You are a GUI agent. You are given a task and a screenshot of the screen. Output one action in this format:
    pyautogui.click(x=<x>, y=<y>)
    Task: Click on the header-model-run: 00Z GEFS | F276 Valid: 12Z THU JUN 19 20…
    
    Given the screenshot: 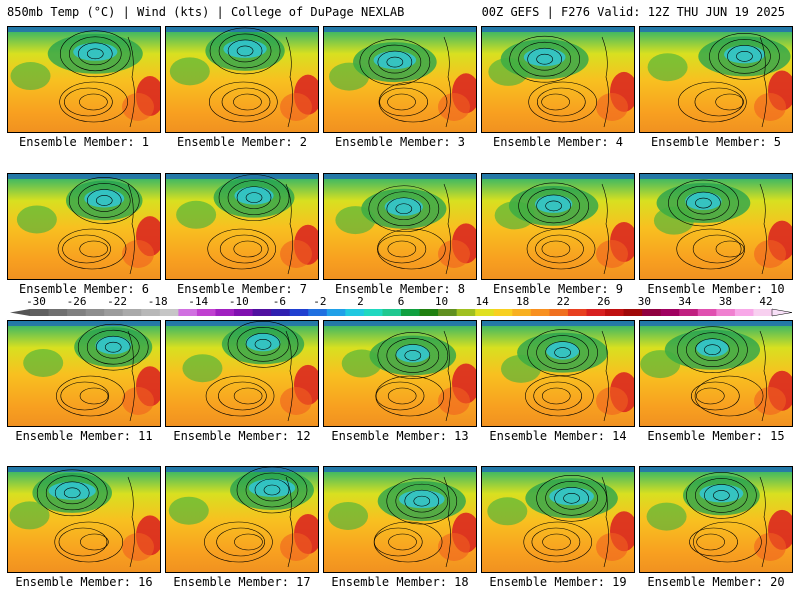 What is the action you would take?
    pyautogui.click(x=633, y=12)
    